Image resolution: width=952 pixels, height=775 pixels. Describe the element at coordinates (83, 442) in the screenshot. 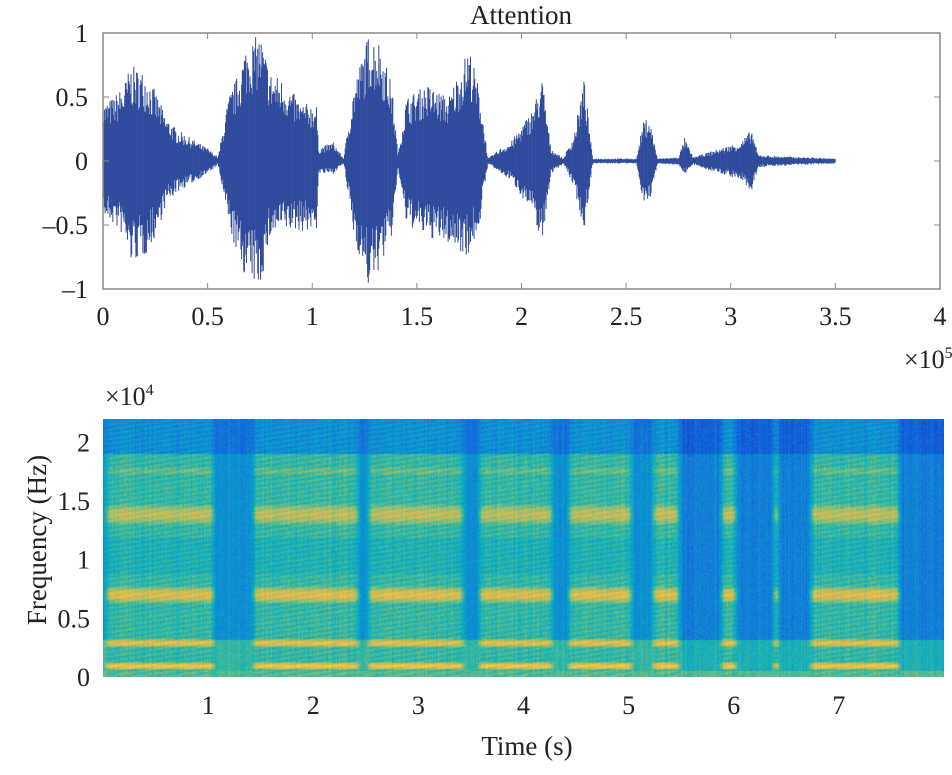

I see `y-tick-label: 2` at that location.